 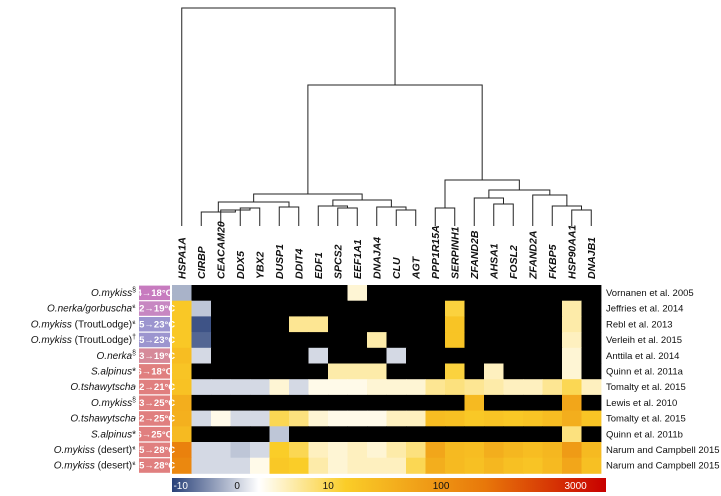 What do you see at coordinates (338, 261) in the screenshot?
I see `gene-label: SPCS2` at bounding box center [338, 261].